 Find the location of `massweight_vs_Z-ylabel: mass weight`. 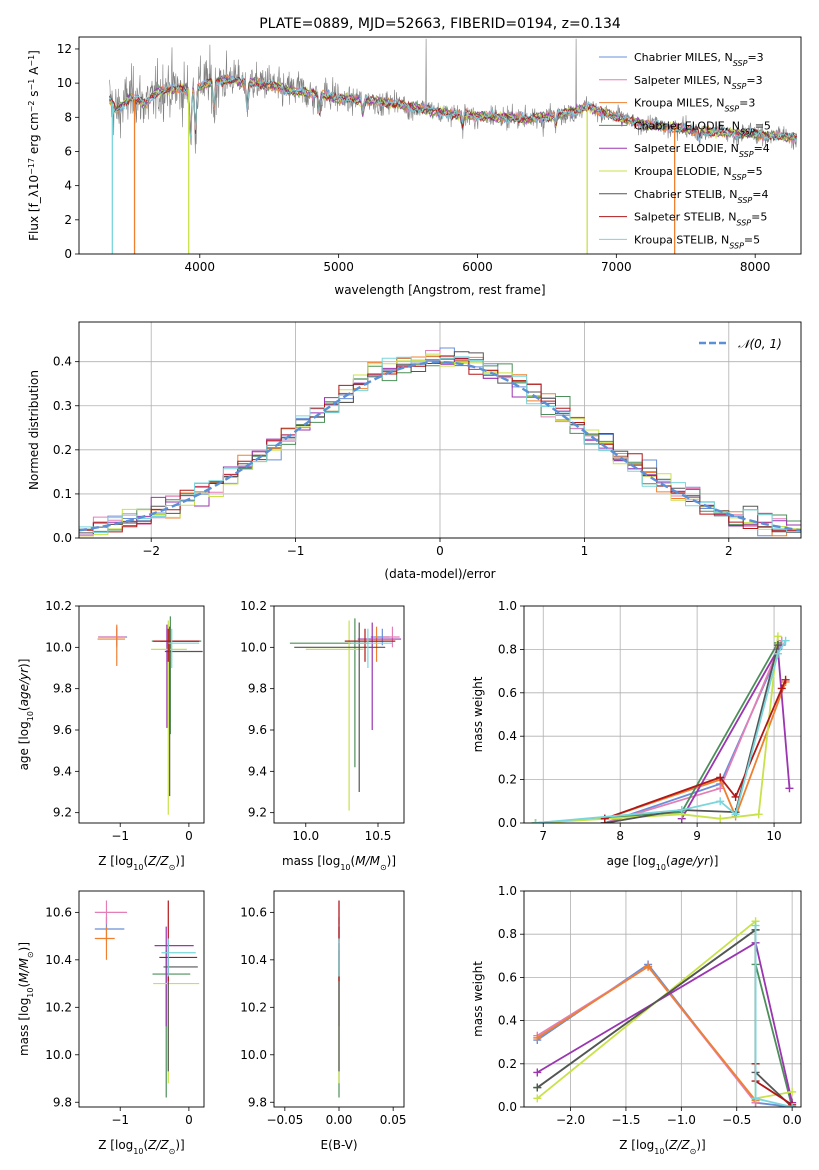

massweight_vs_Z-ylabel: mass weight is located at coordinates (478, 999).